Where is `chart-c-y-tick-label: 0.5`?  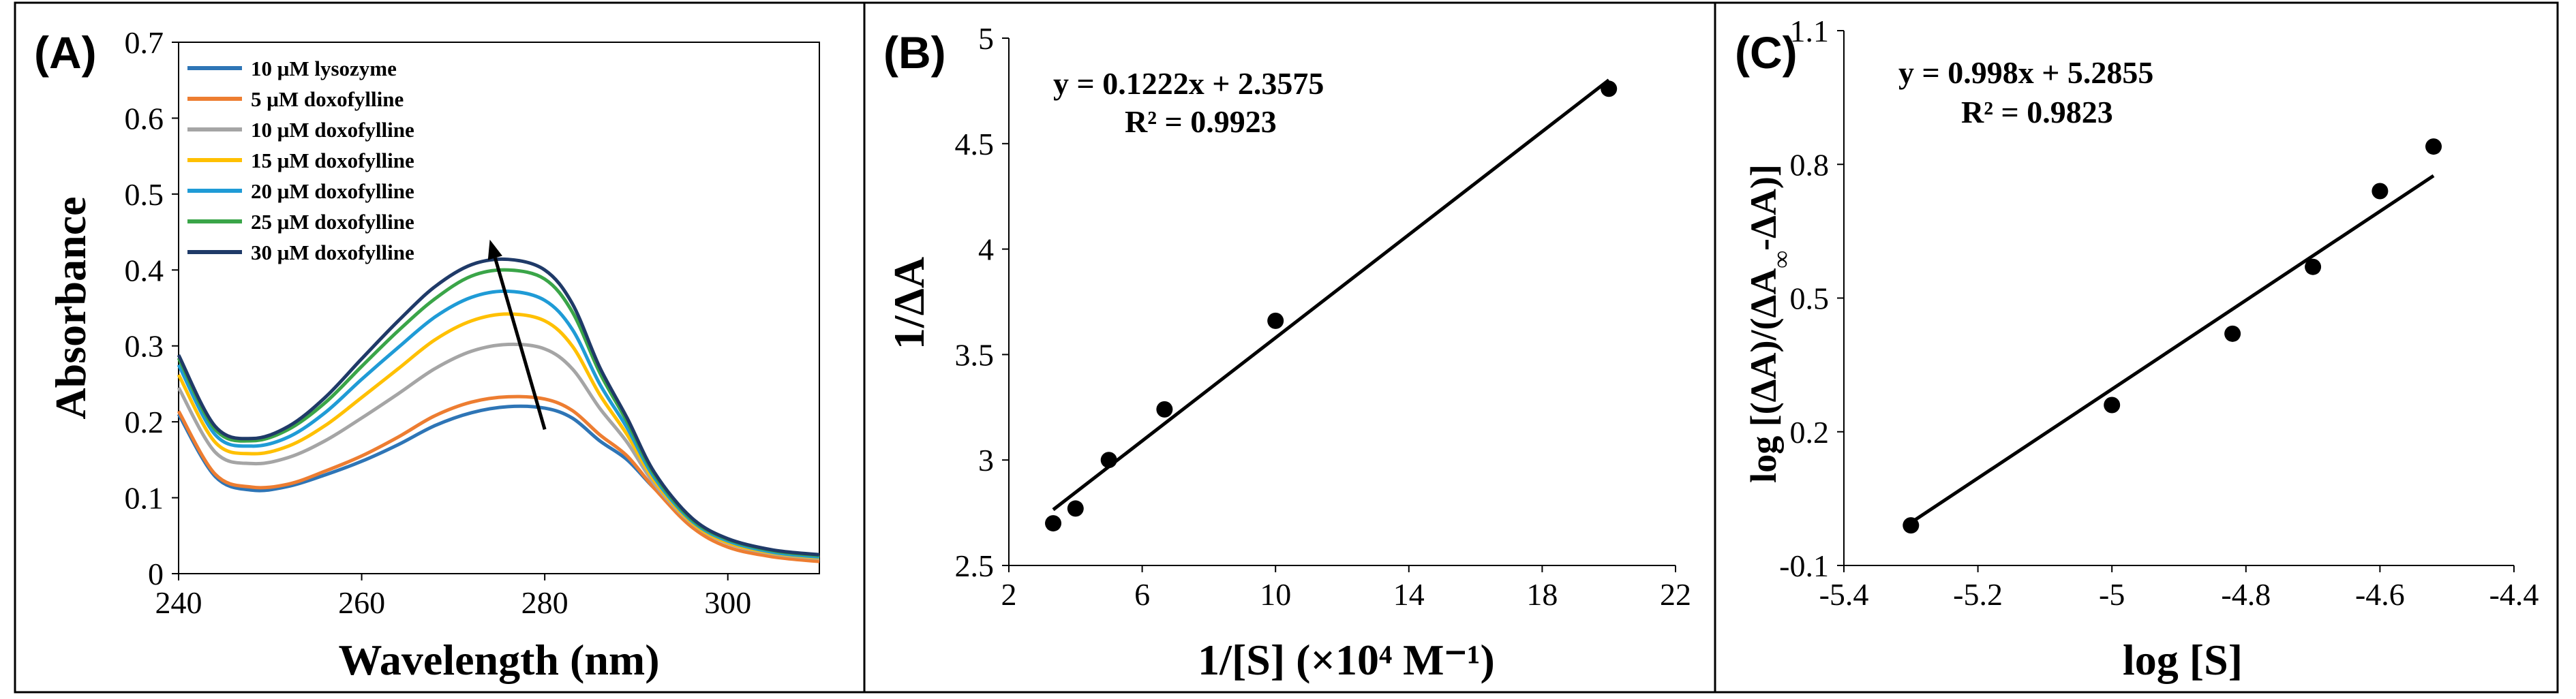
chart-c-y-tick-label: 0.5 is located at coordinates (1810, 298).